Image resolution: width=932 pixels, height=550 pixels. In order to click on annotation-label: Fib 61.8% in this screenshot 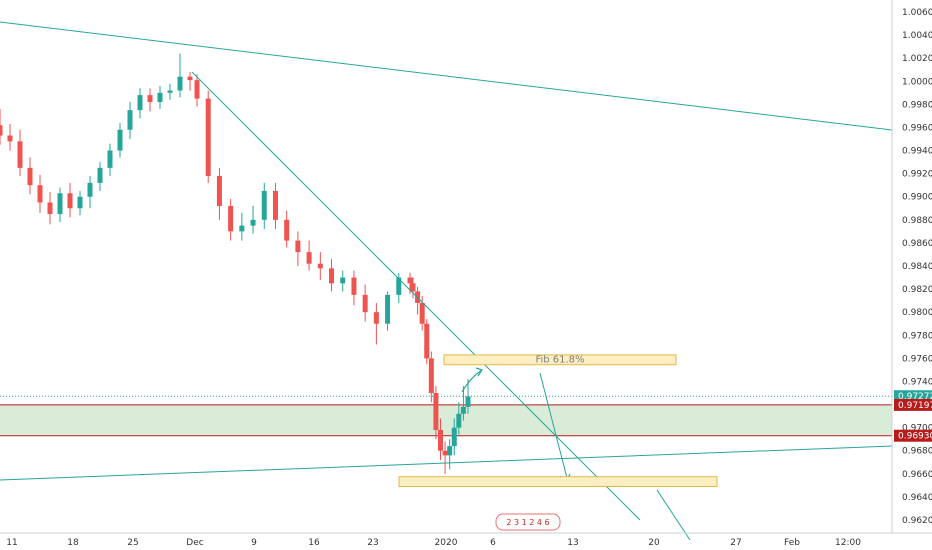, I will do `click(559, 360)`.